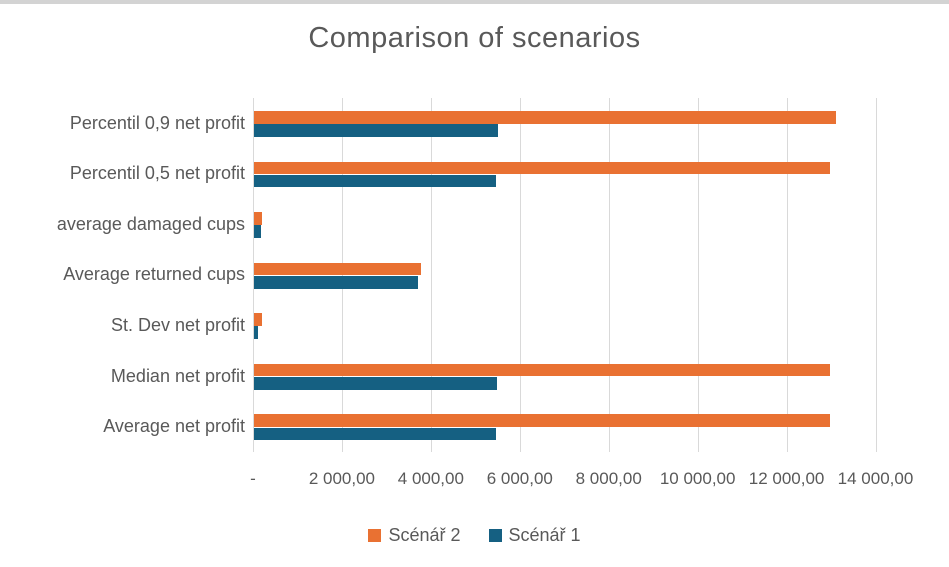  What do you see at coordinates (342, 478) in the screenshot?
I see `x-tick-label: 2 000,00` at bounding box center [342, 478].